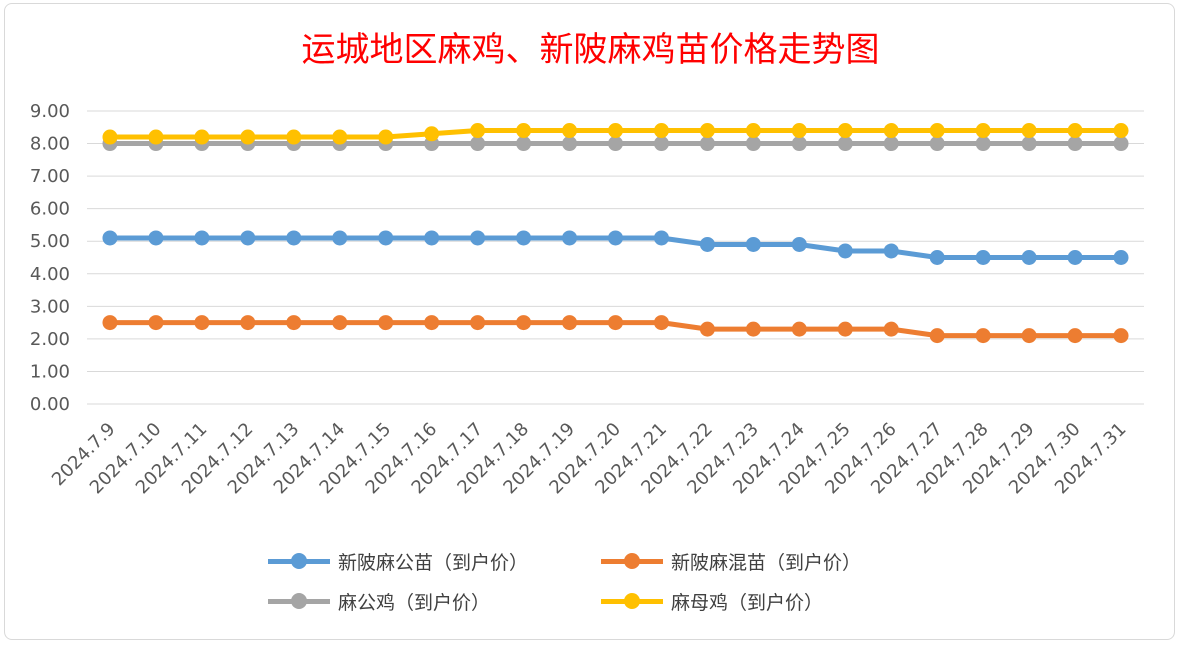 This screenshot has height=646, width=1181. I want to click on y-tick-label: 7.00, so click(50, 176).